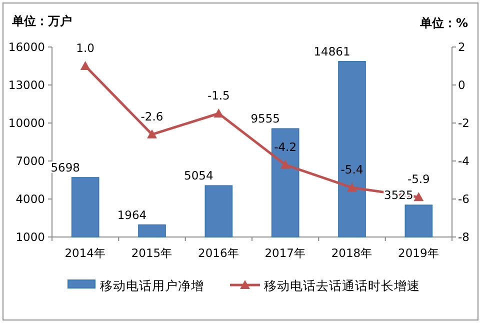  I want to click on data-label: 5054, so click(199, 175).